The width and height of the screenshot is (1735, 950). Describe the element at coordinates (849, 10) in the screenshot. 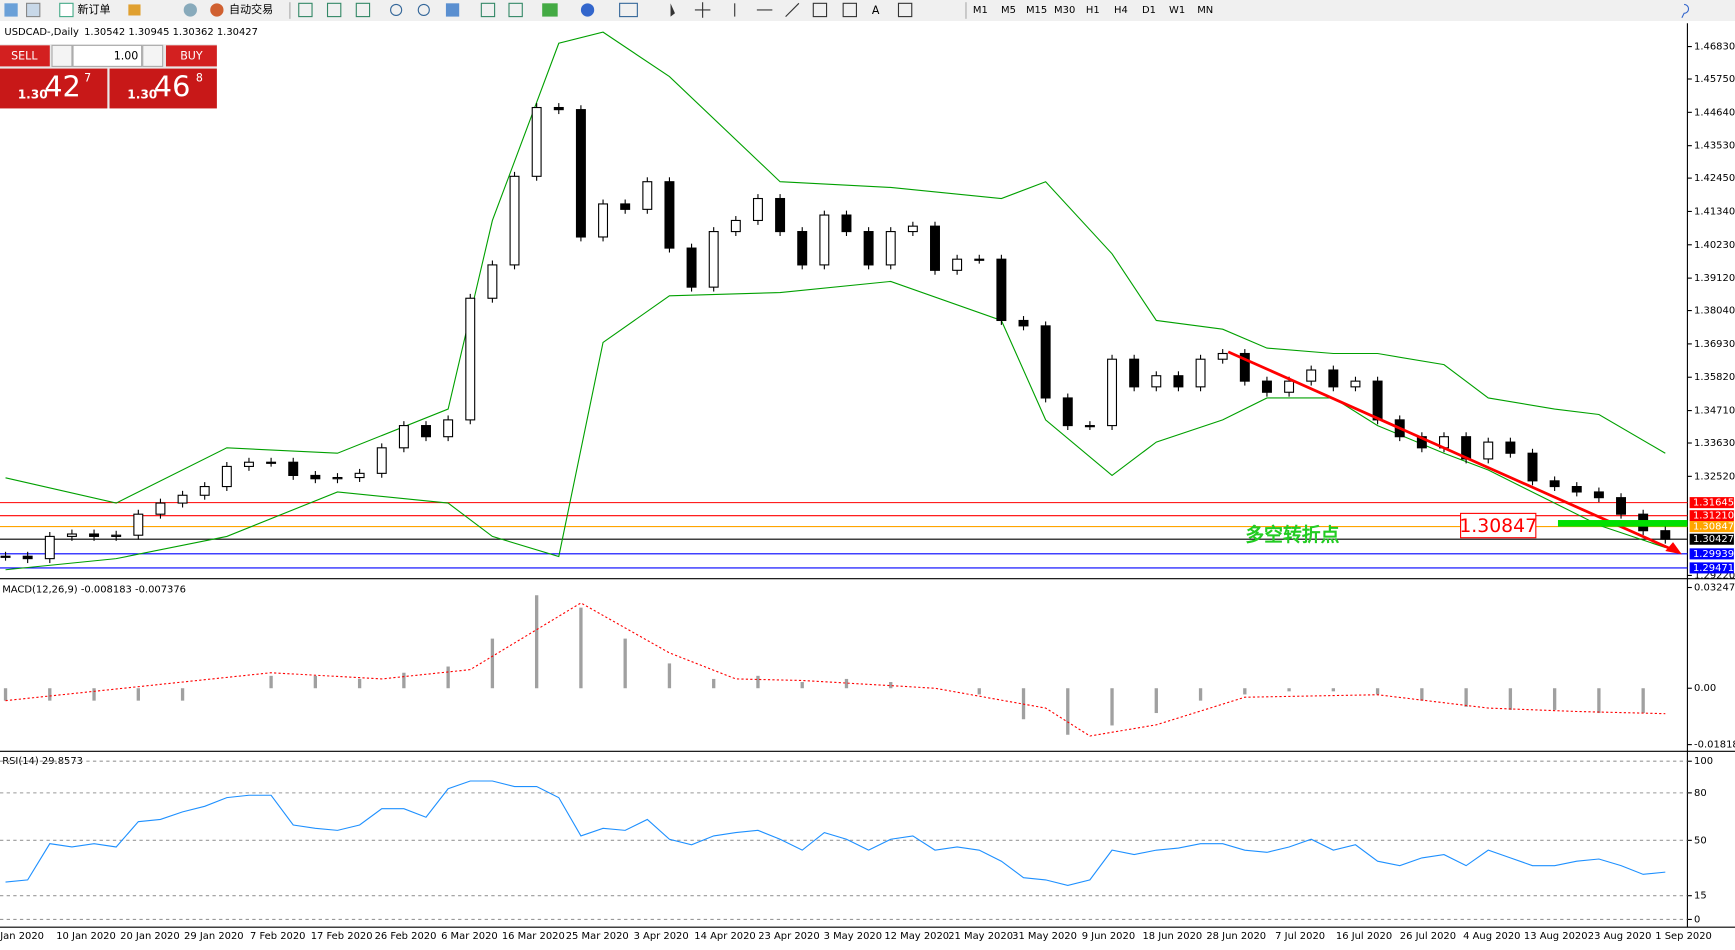

I see `fibo` at that location.